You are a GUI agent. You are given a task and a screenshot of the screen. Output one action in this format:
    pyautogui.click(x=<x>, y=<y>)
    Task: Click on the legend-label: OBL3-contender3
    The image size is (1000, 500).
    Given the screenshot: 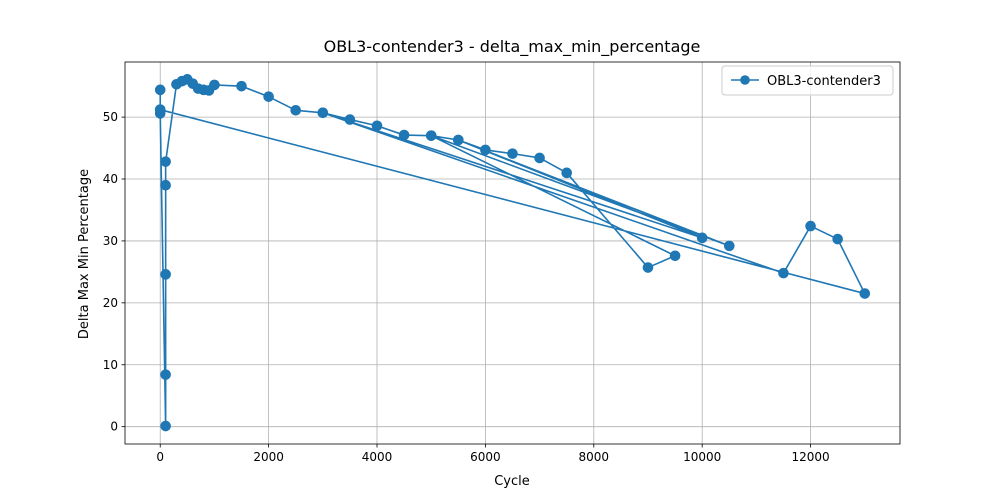 What is the action you would take?
    pyautogui.click(x=824, y=81)
    